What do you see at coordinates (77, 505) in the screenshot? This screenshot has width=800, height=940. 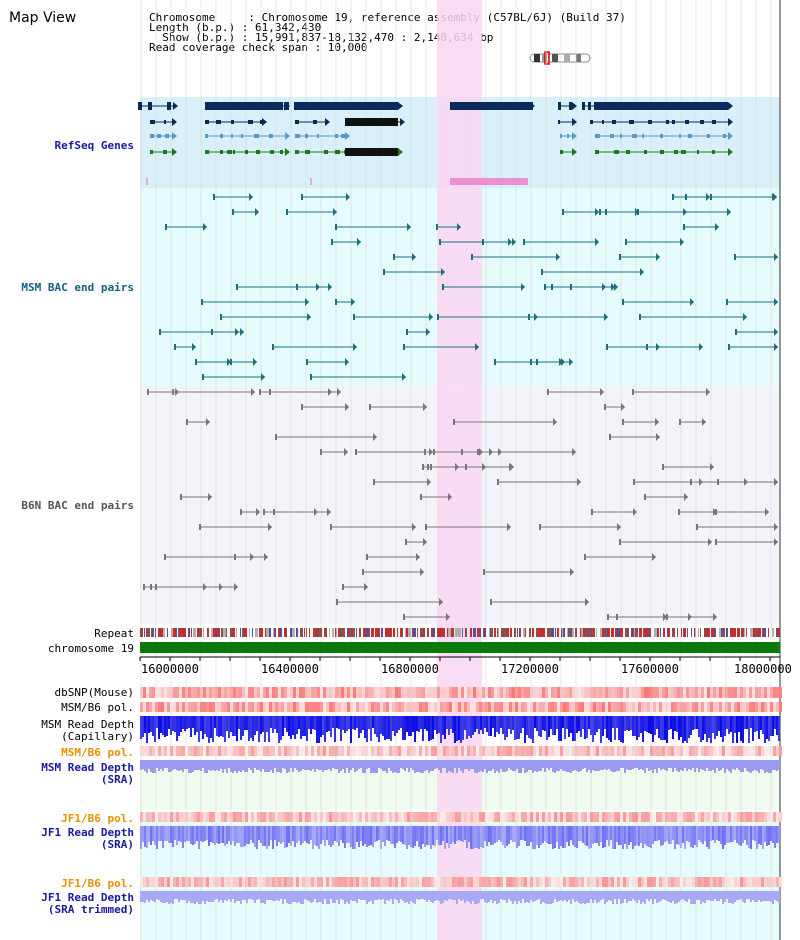 I see `b6n-bac-label: B6N BAC end pairs` at bounding box center [77, 505].